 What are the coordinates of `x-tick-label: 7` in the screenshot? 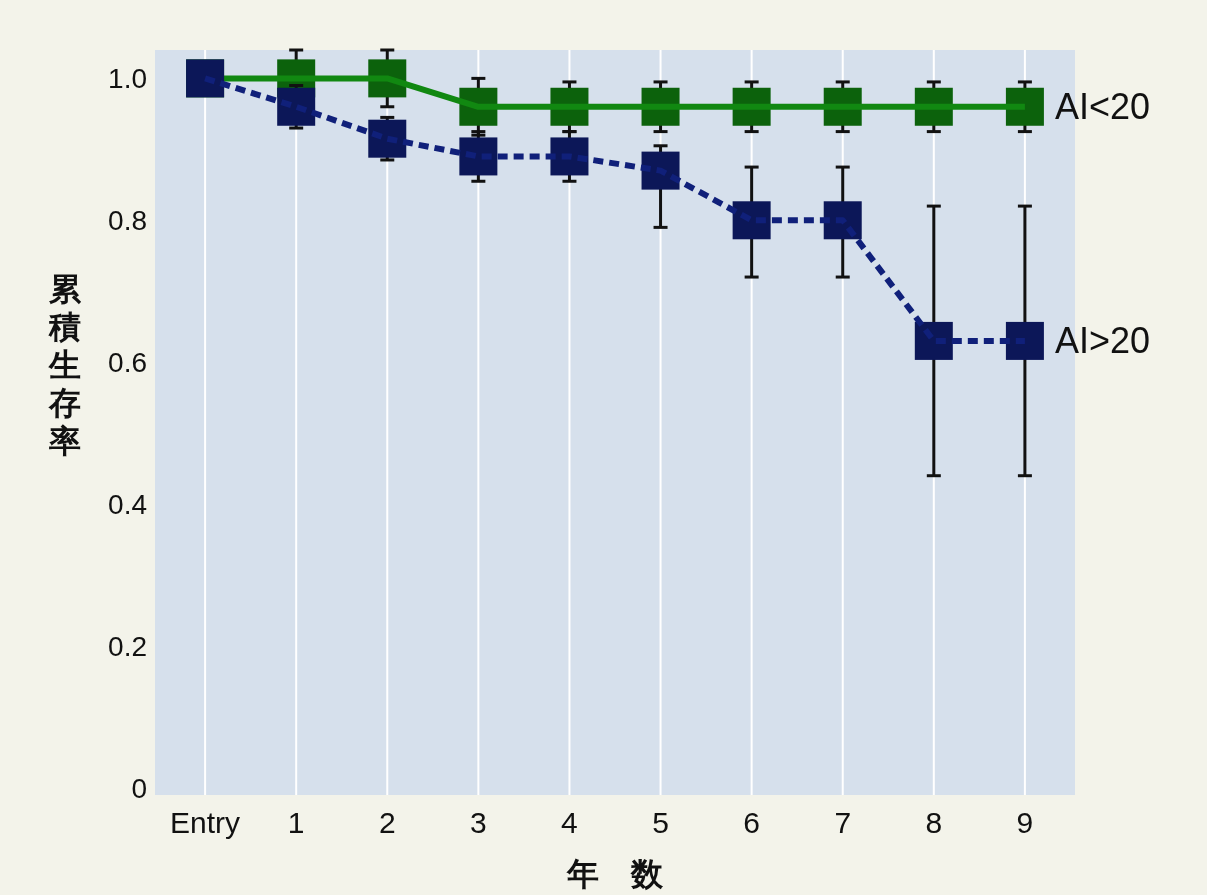 It's located at (843, 822).